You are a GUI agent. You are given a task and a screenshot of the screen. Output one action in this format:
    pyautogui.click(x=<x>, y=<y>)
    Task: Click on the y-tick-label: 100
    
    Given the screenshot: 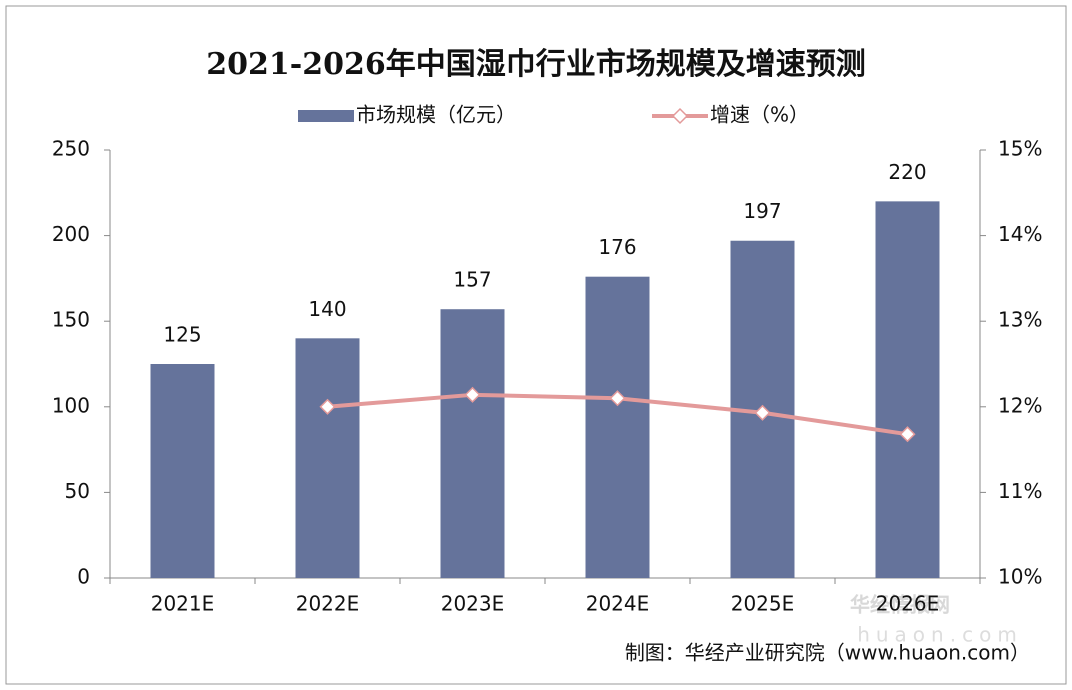 What is the action you would take?
    pyautogui.click(x=71, y=405)
    